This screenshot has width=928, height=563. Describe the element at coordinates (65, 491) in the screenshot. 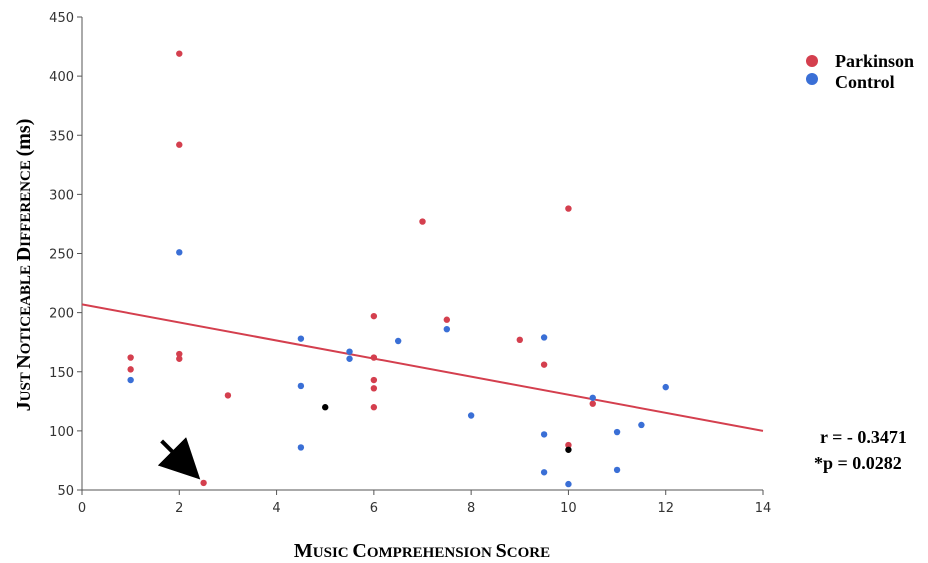

I see `y-tick-label: 50` at that location.